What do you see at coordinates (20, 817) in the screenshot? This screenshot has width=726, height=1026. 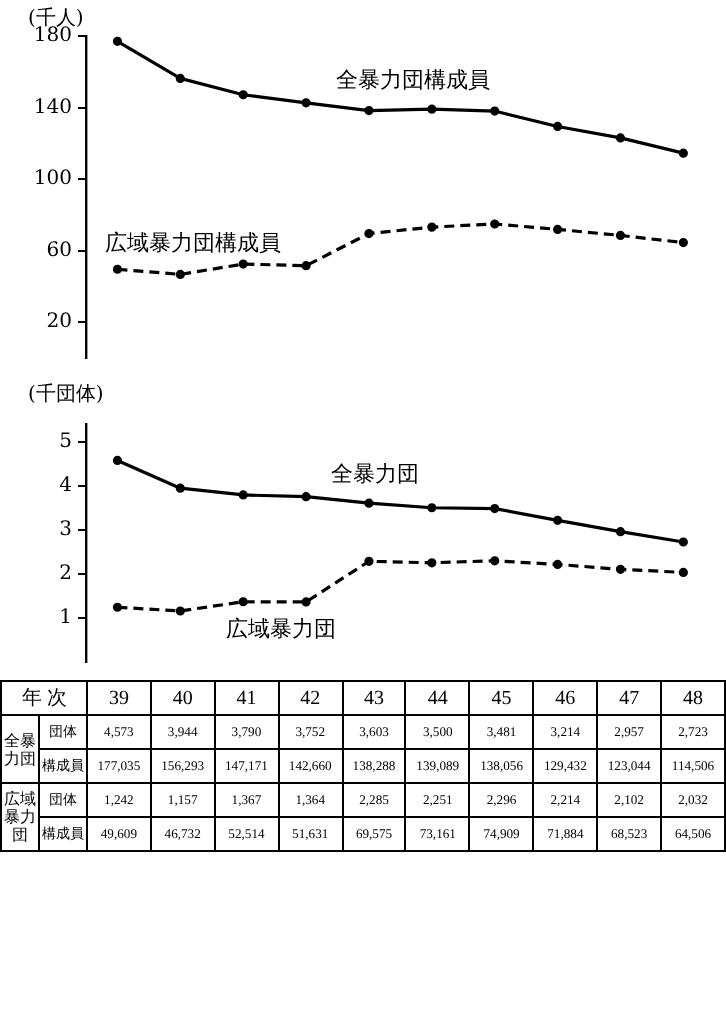 I see `text: 広域暴力団` at bounding box center [20, 817].